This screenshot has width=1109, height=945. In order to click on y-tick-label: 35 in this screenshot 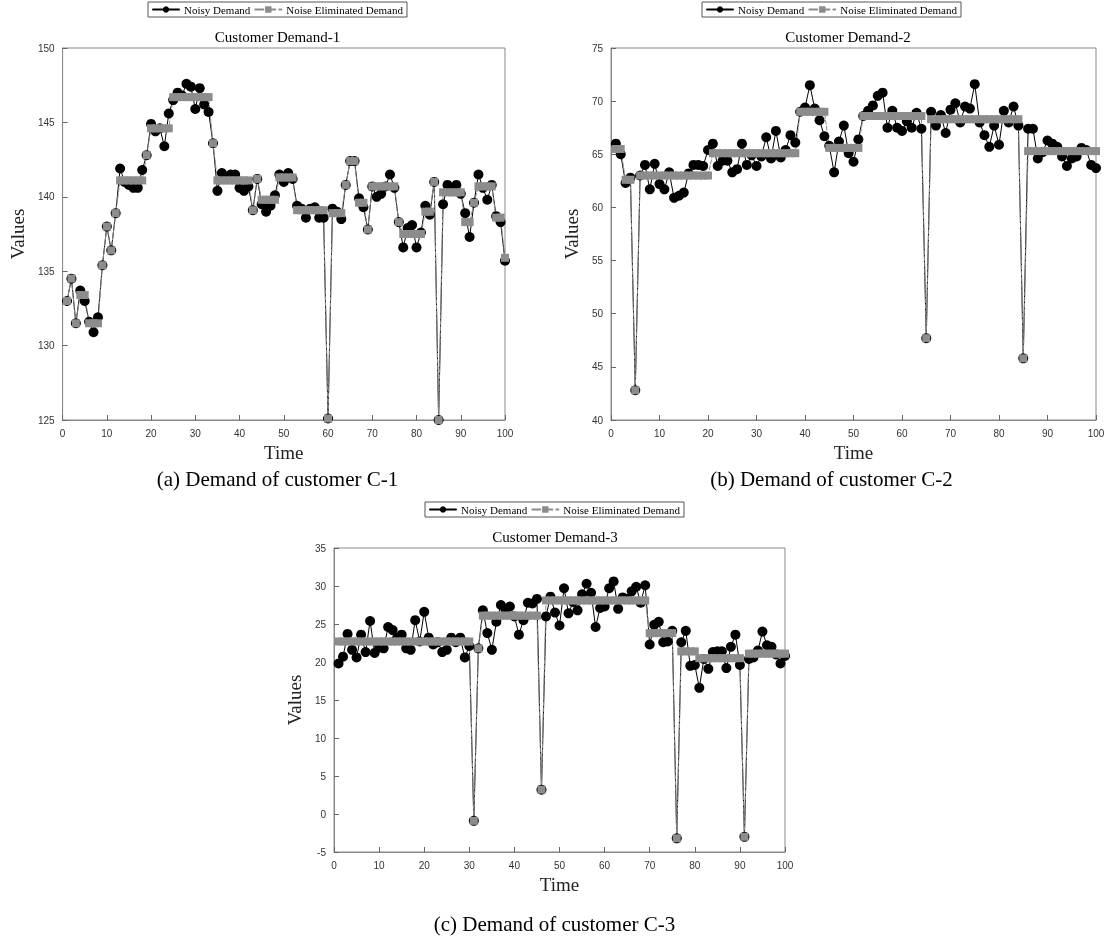, I will do `click(320, 548)`.